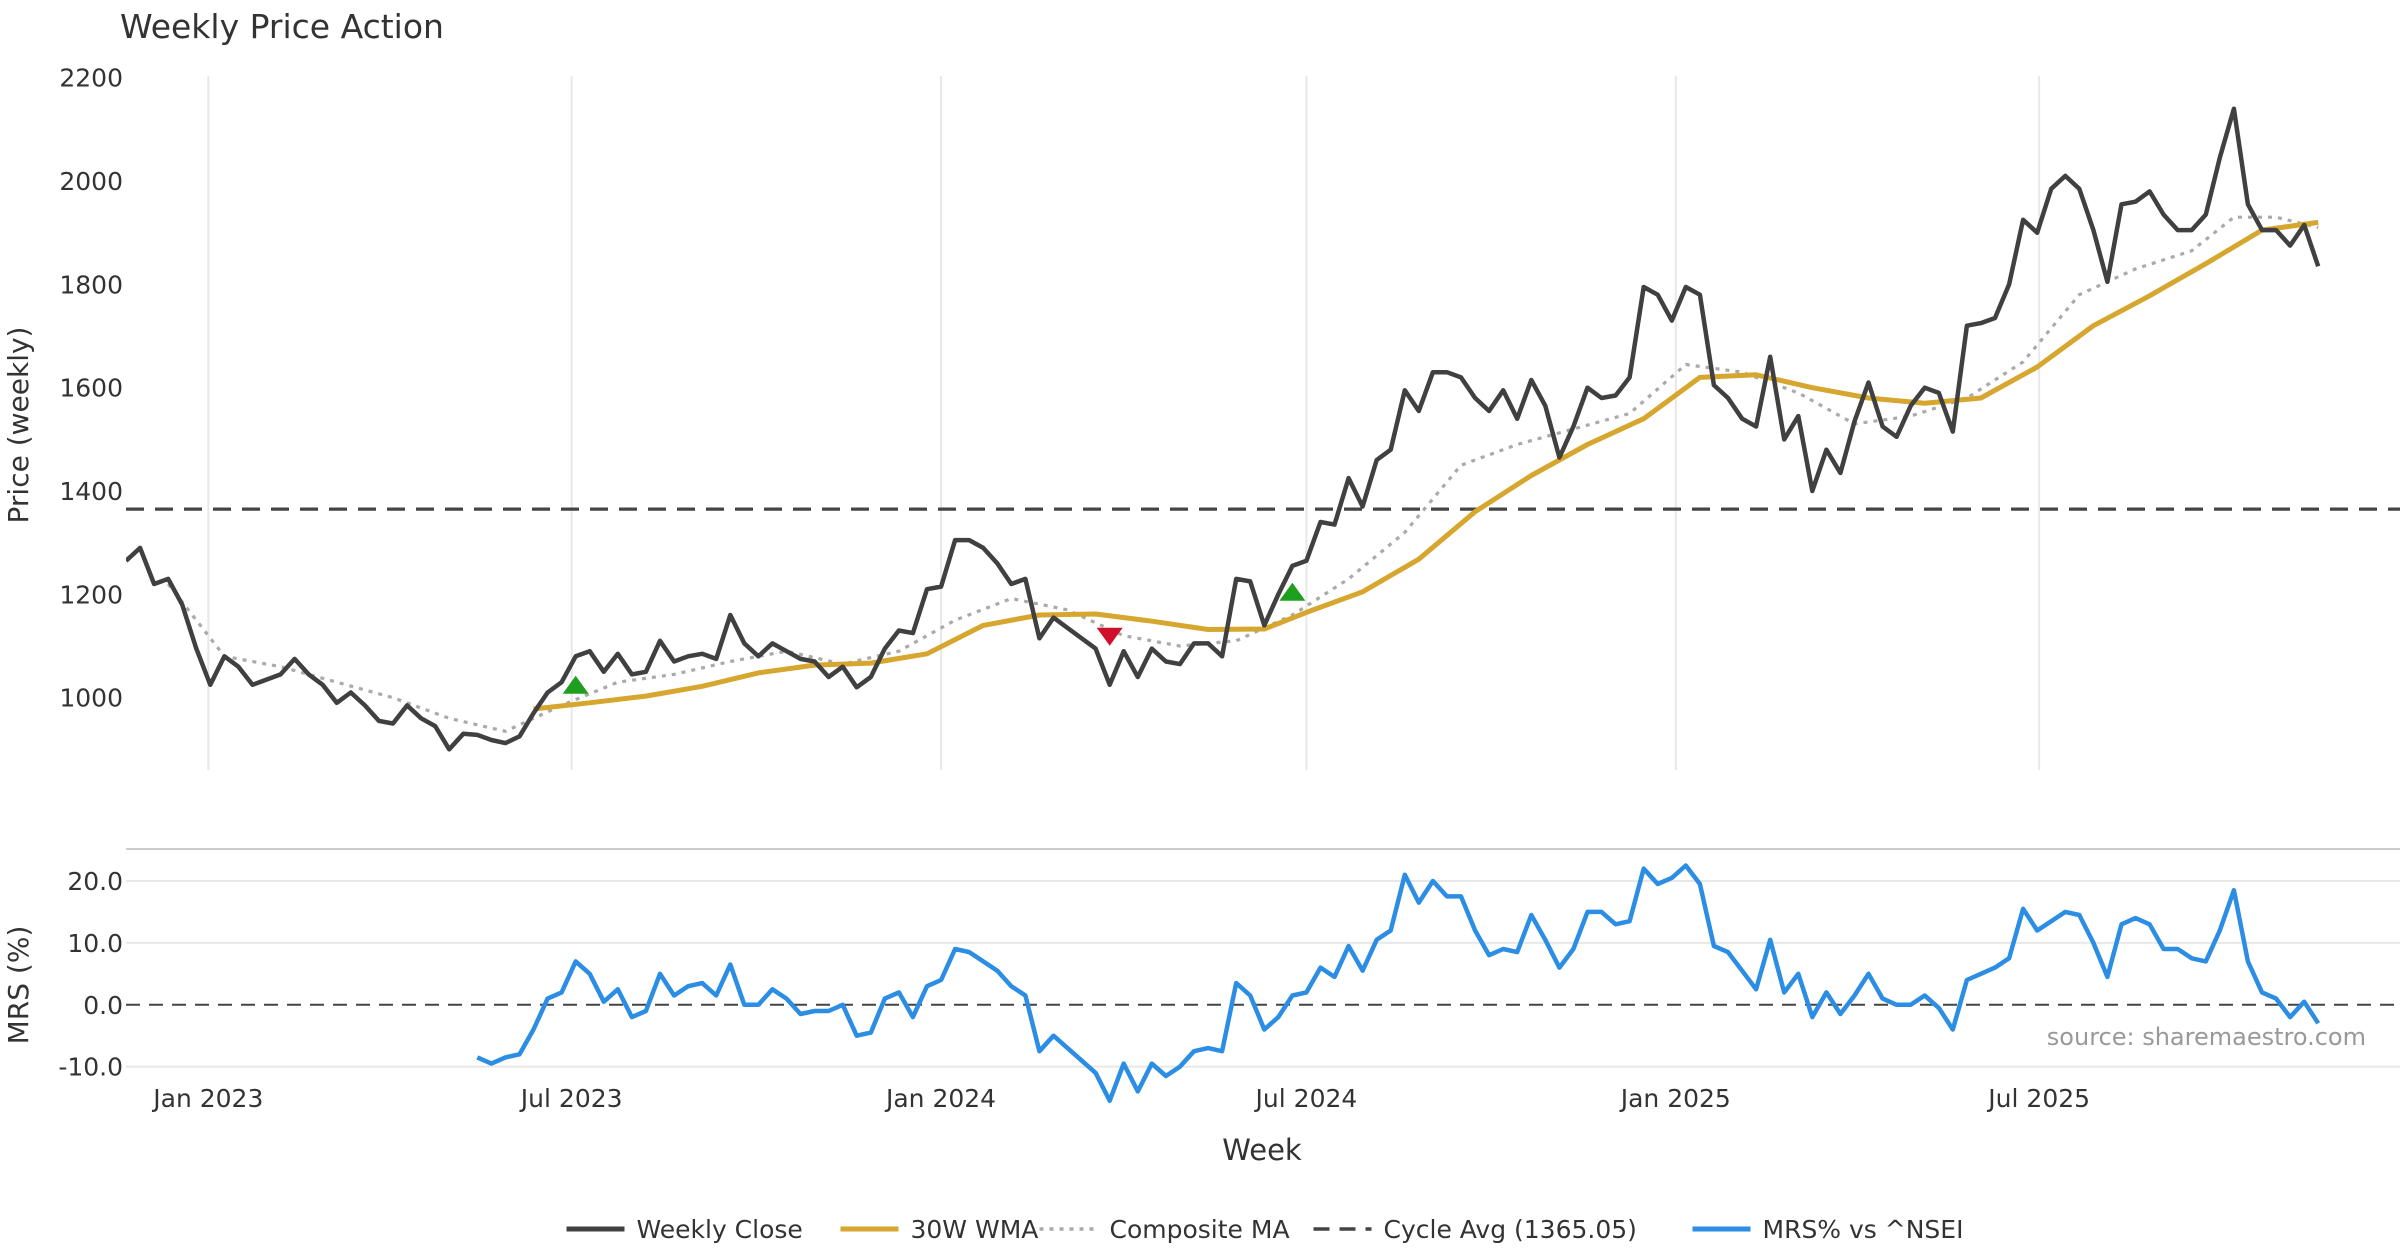  I want to click on legend-label: Cycle Avg (1365.05), so click(1510, 1229).